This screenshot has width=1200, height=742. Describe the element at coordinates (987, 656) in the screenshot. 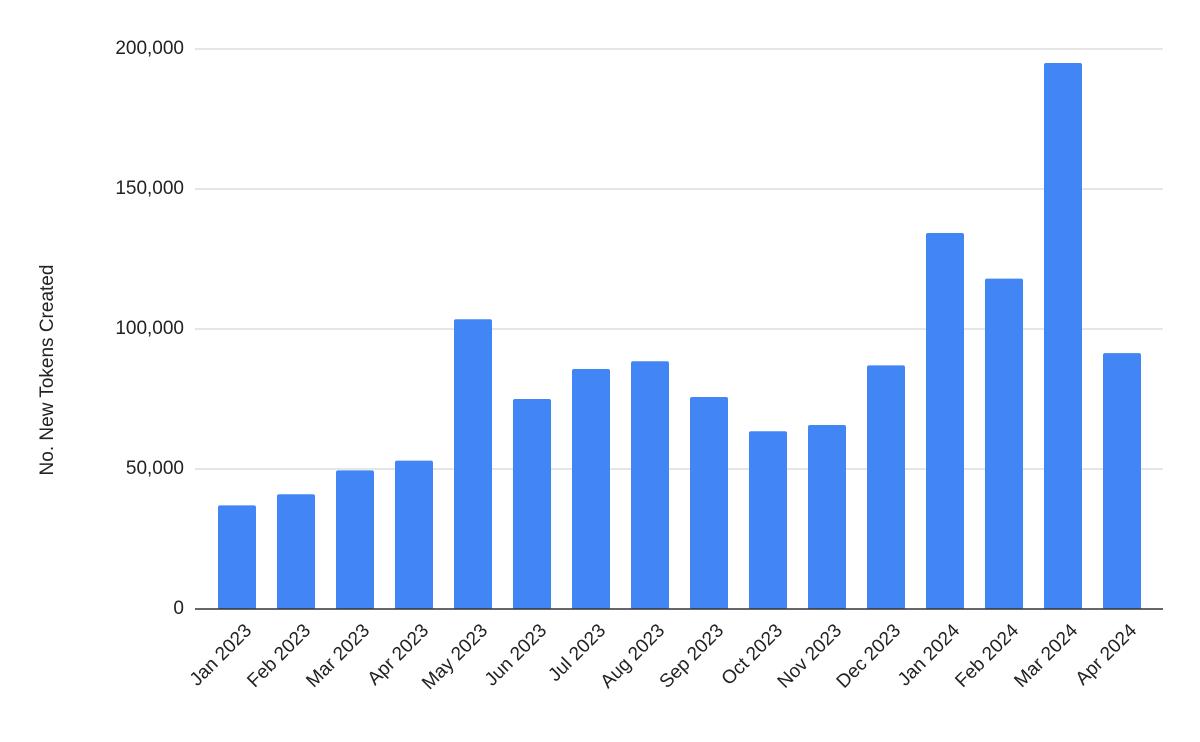

I see `x-tick-label: Feb 2024` at that location.